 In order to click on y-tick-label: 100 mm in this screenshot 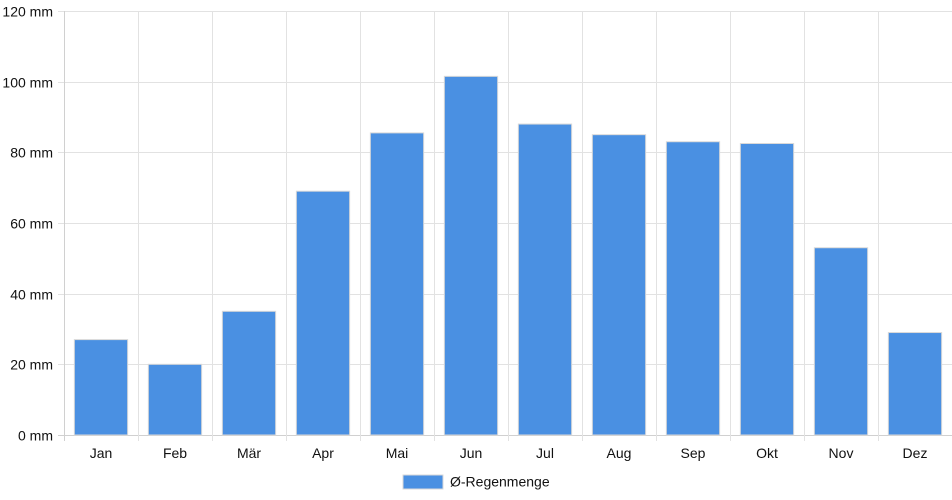, I will do `click(27, 83)`.